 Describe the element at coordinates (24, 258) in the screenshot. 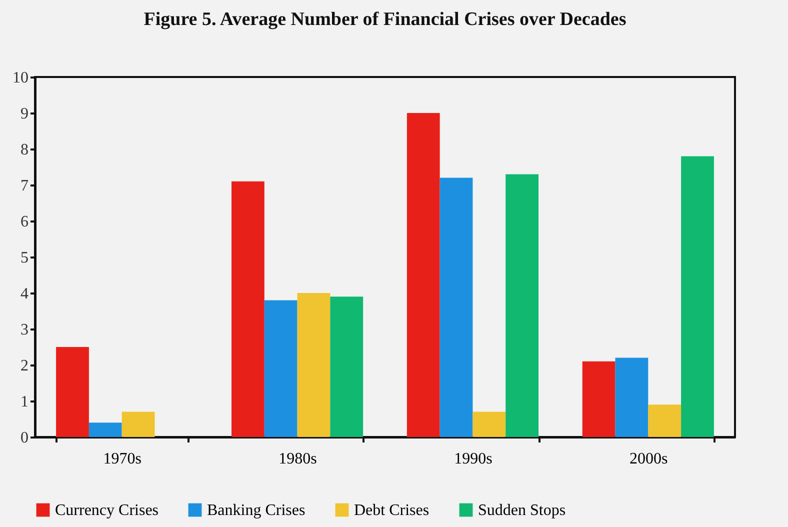

I see `y-tick-label: 5` at that location.